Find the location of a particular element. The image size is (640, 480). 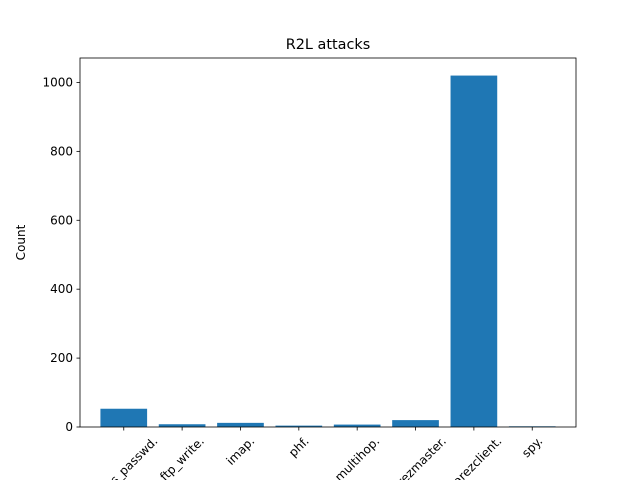

y-axis-label: Count is located at coordinates (21, 242).